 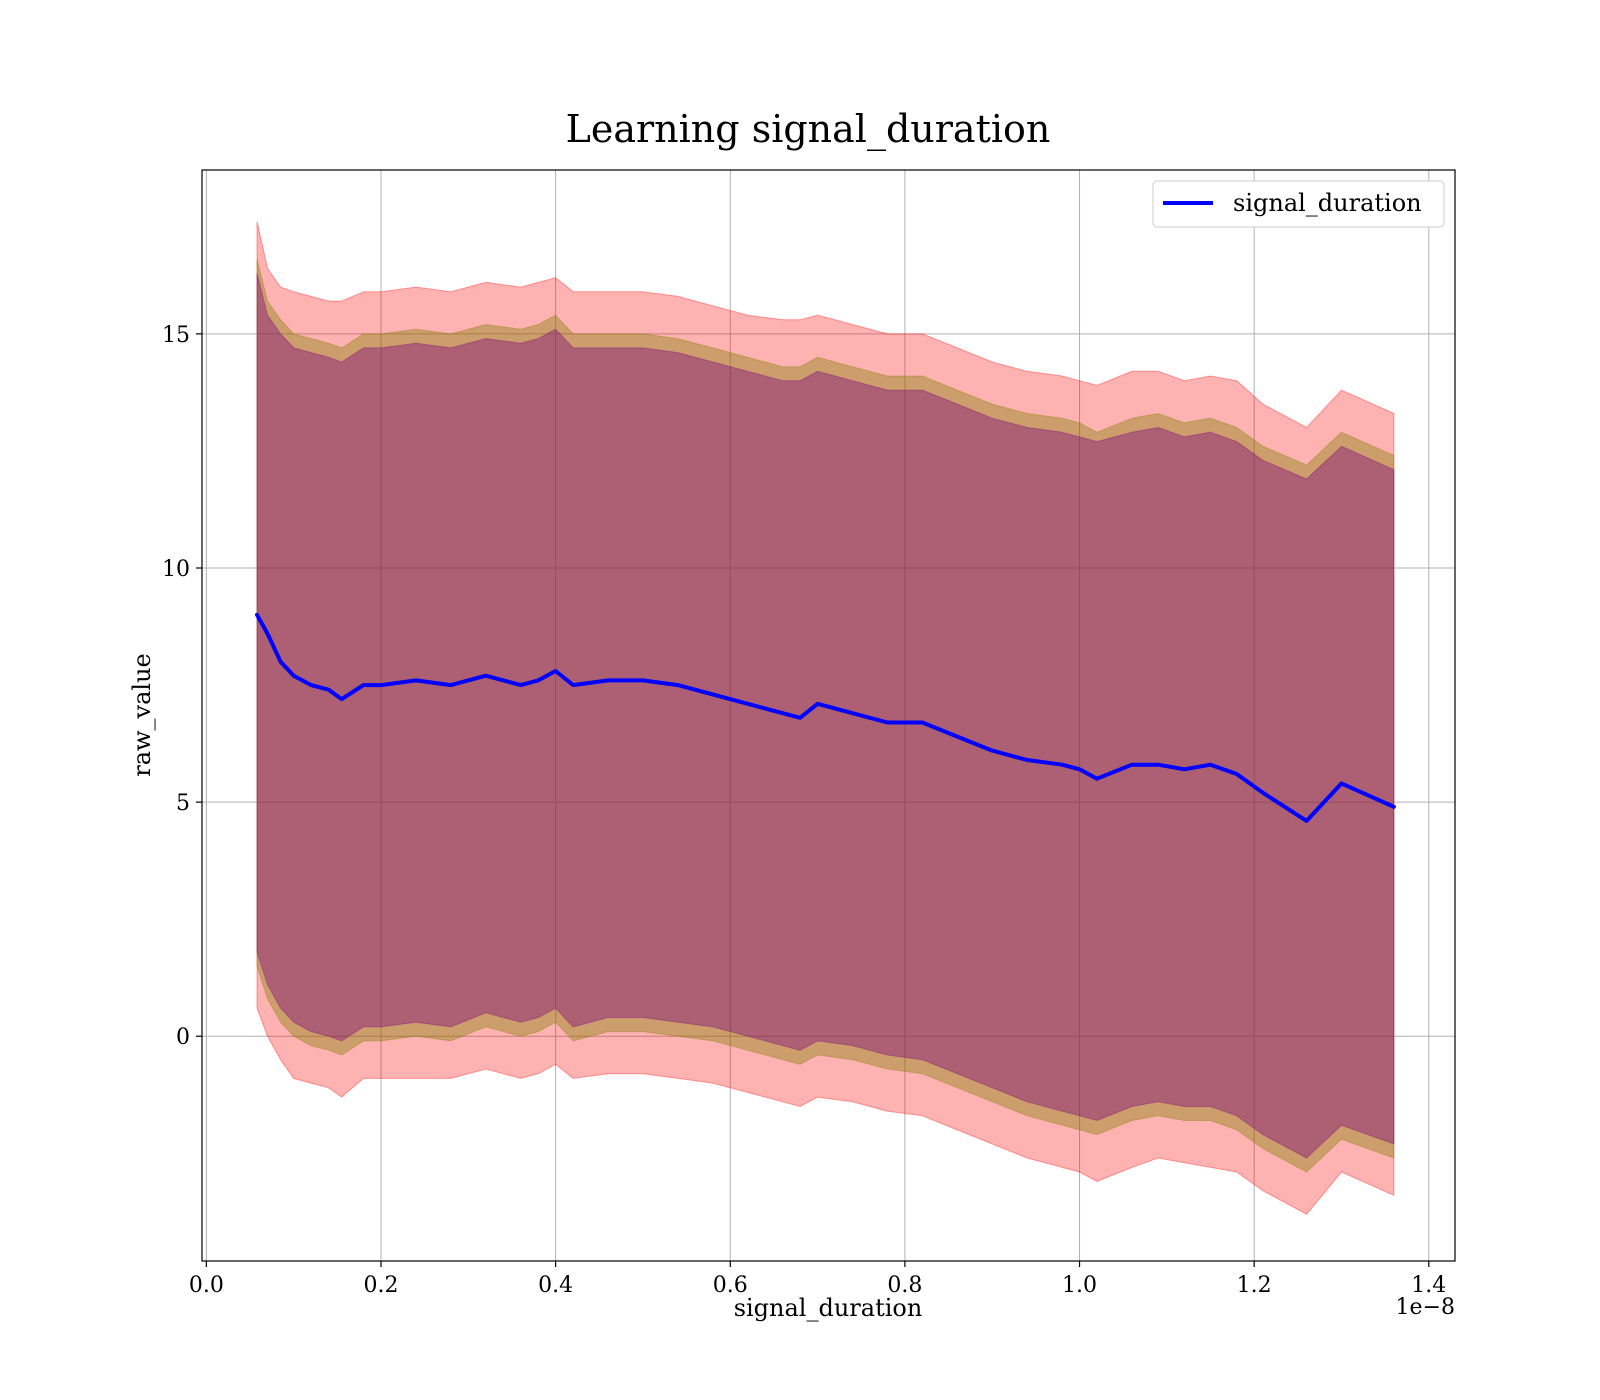 What do you see at coordinates (730, 1285) in the screenshot?
I see `x-tick-label: 0.6` at bounding box center [730, 1285].